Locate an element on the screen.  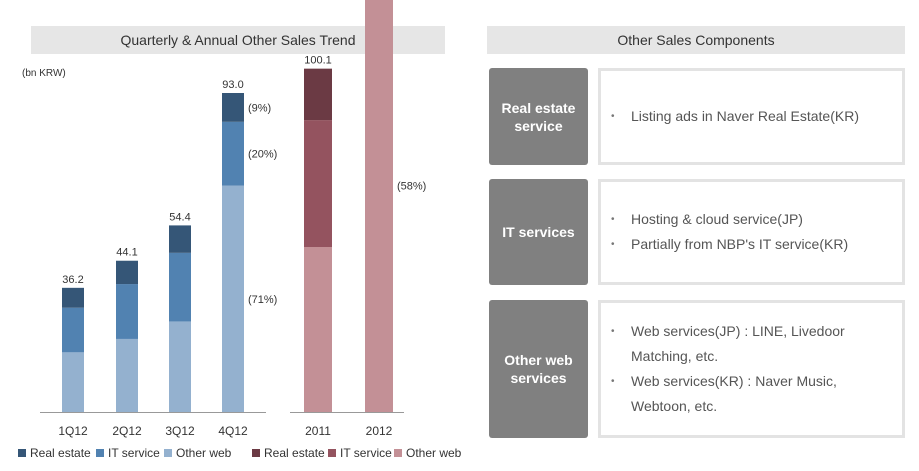
quarterly-tick-label-1Q12: 1Q12 is located at coordinates (73, 431).